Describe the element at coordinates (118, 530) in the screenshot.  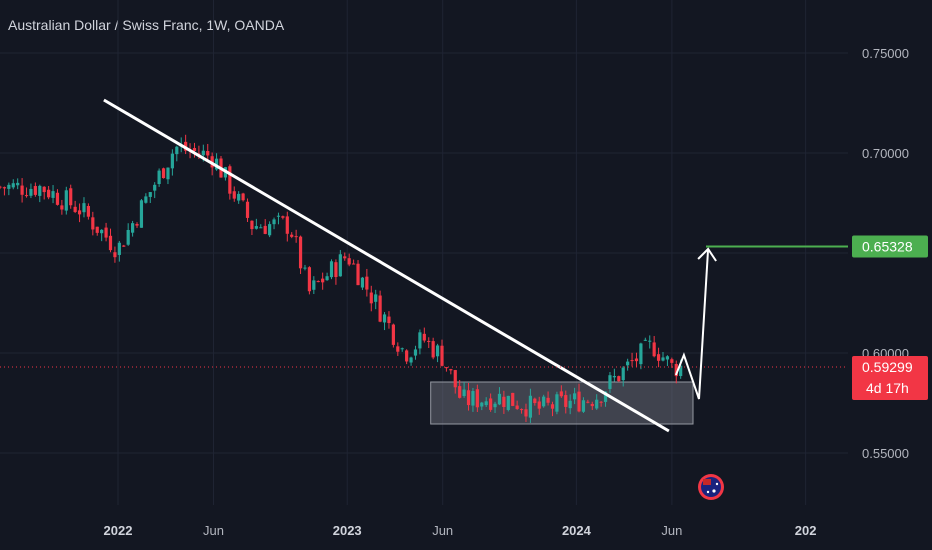
I see `time-tick-label: 2022` at that location.